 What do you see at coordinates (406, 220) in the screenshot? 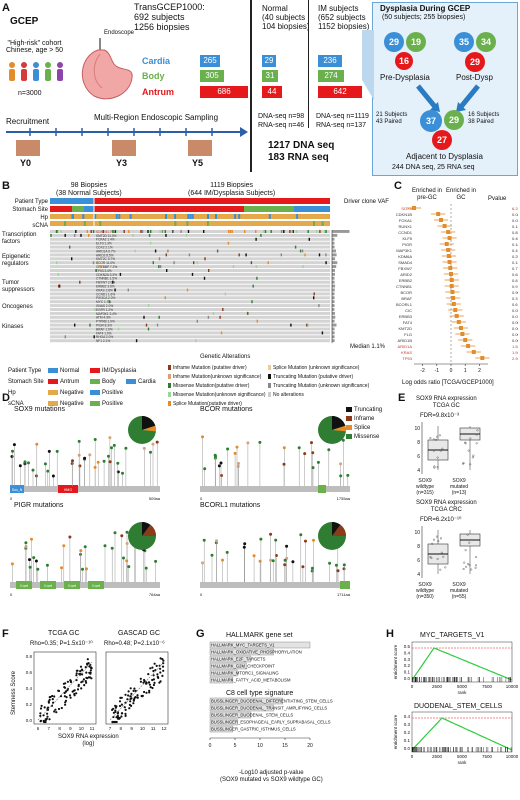
I see `forest-gene-2: FOXA1` at bounding box center [406, 220].